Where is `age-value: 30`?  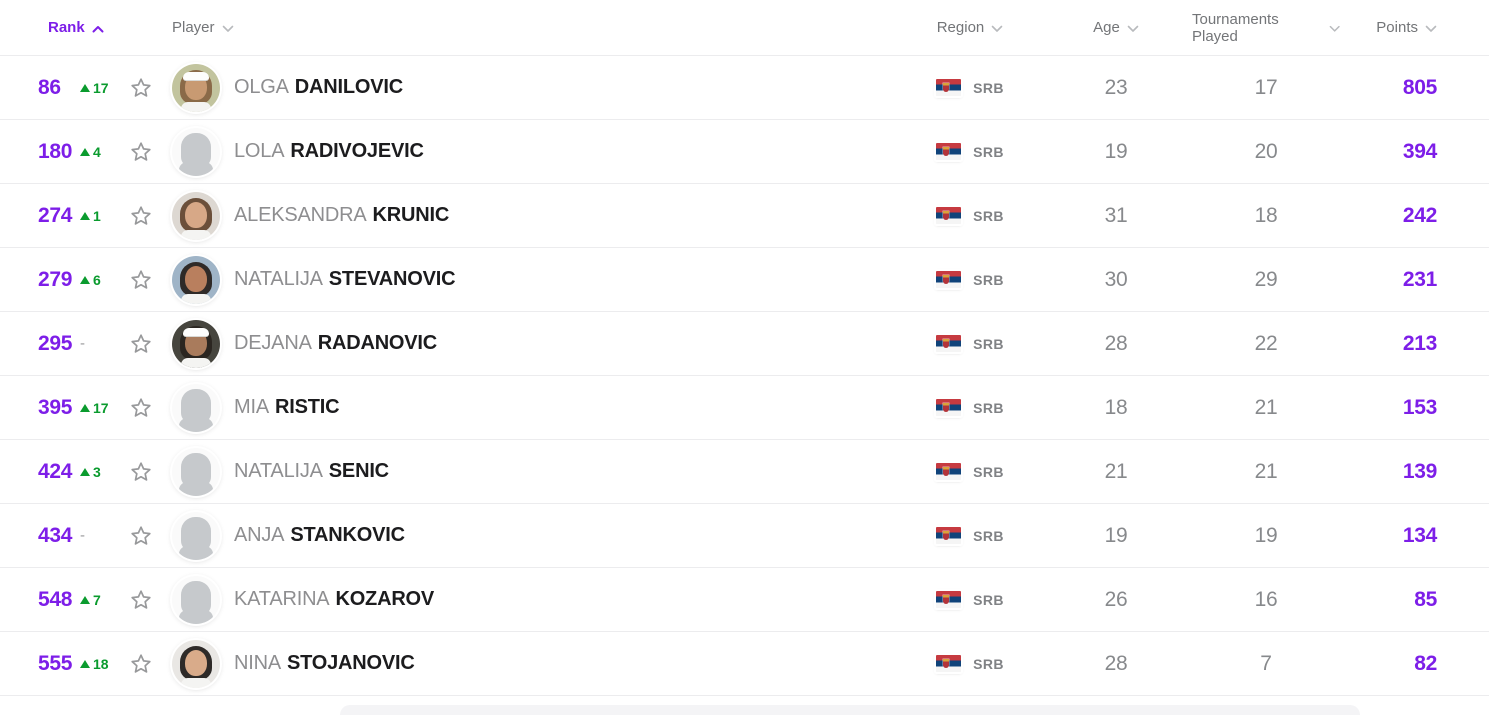
age-value: 30 is located at coordinates (1116, 279).